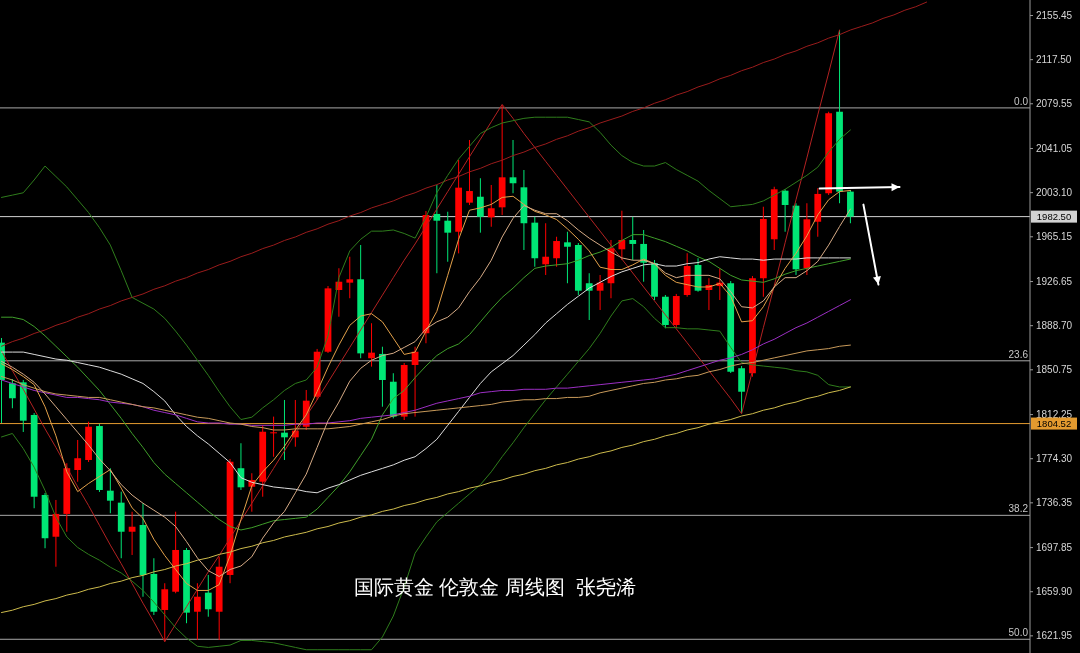 This screenshot has width=1080, height=653. What do you see at coordinates (1054, 636) in the screenshot?
I see `y-tick-label: 1621.95` at bounding box center [1054, 636].